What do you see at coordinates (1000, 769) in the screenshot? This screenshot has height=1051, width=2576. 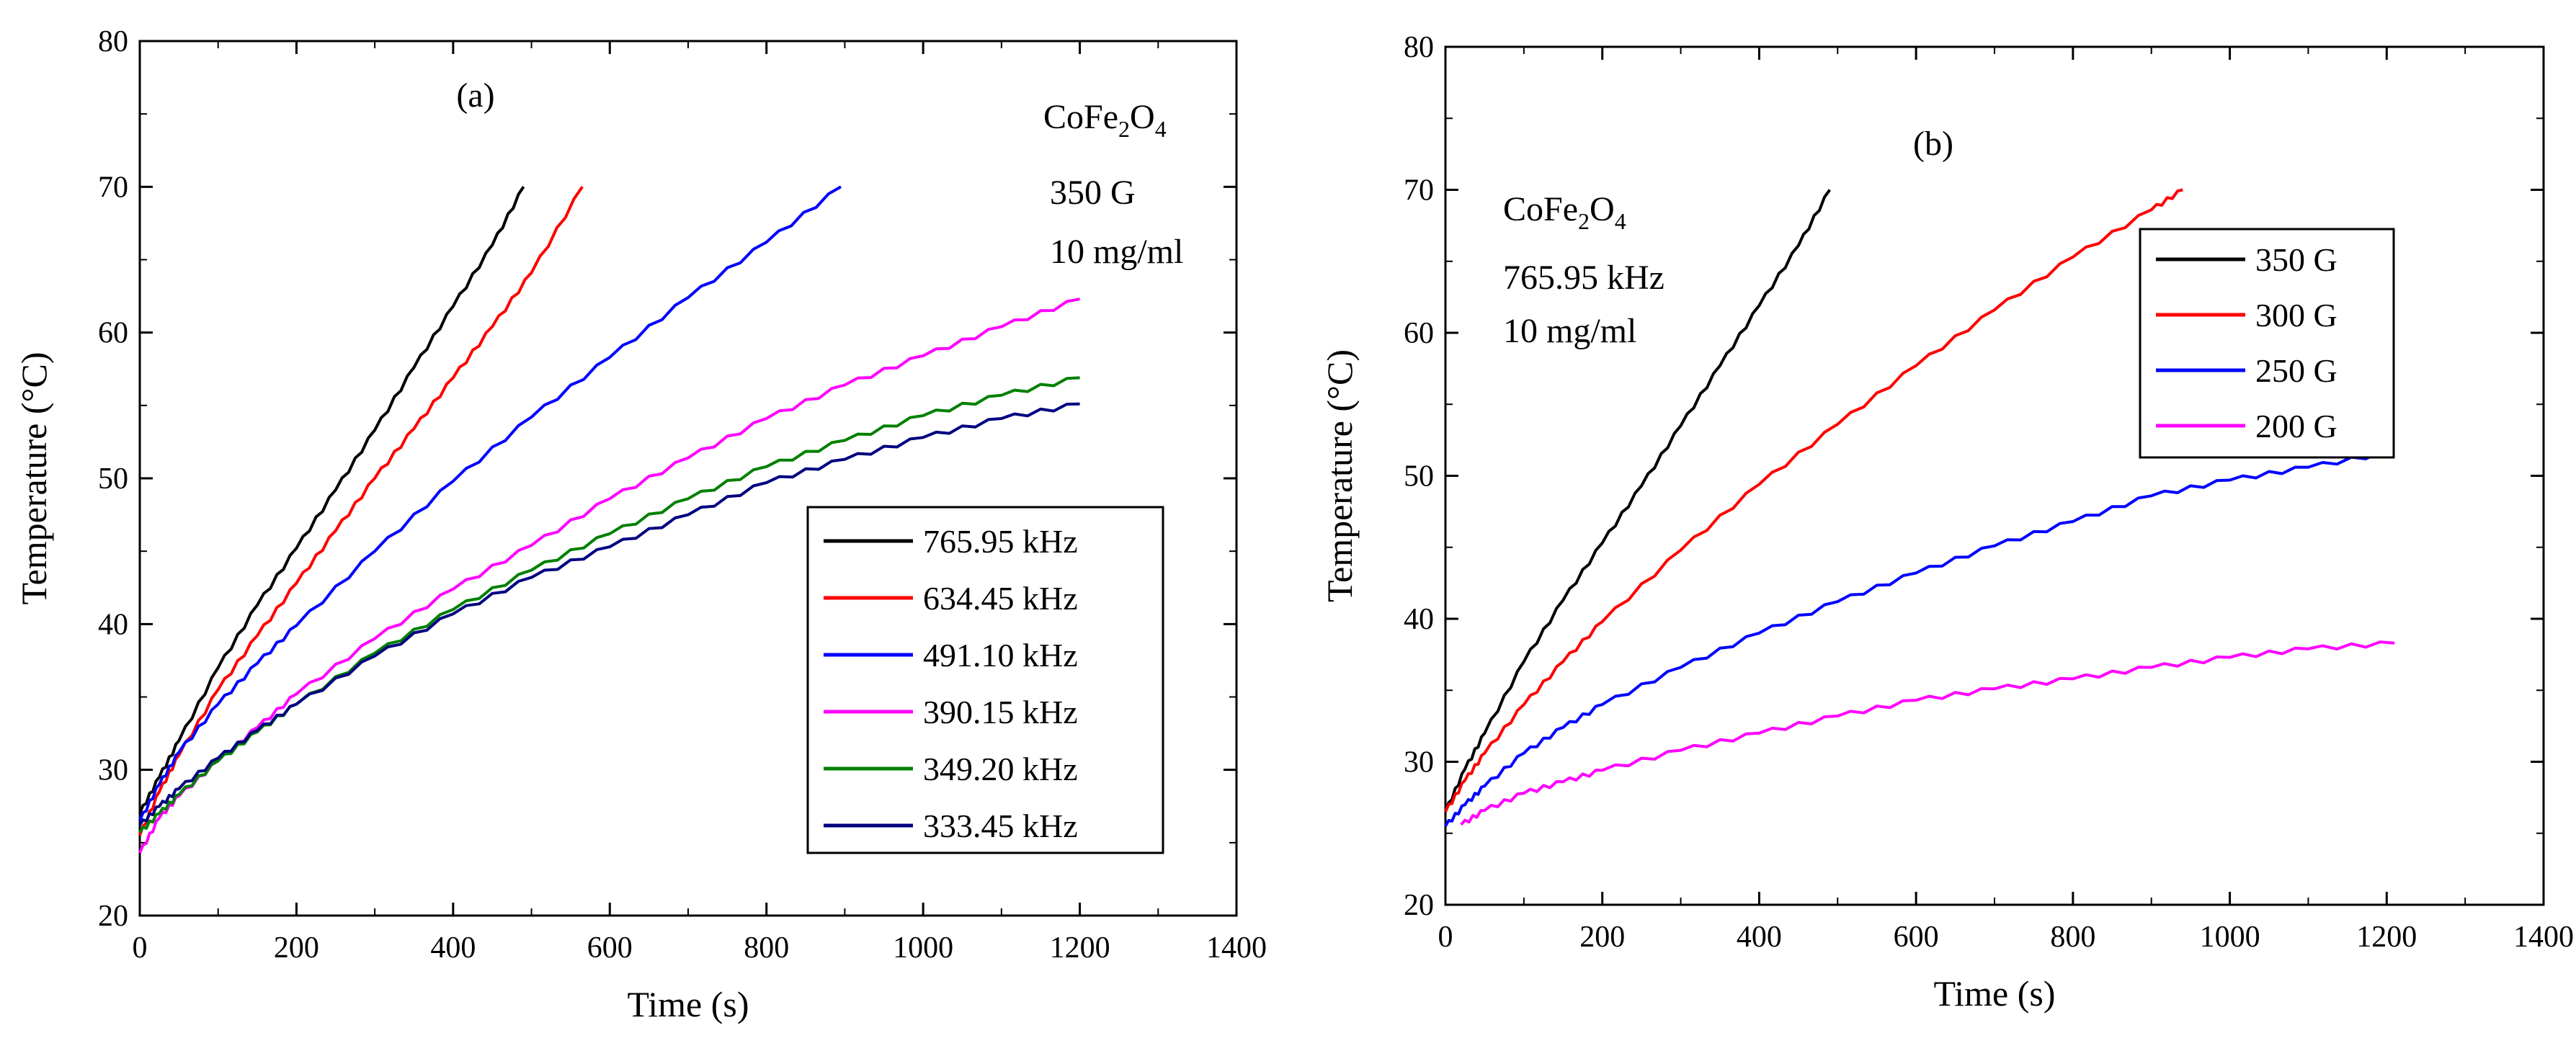 I see `legend-label: 349.20 kHz` at bounding box center [1000, 769].